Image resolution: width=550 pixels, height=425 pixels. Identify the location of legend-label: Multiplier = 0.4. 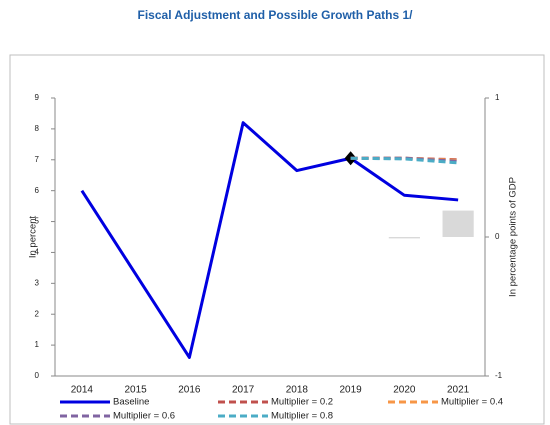
(472, 402).